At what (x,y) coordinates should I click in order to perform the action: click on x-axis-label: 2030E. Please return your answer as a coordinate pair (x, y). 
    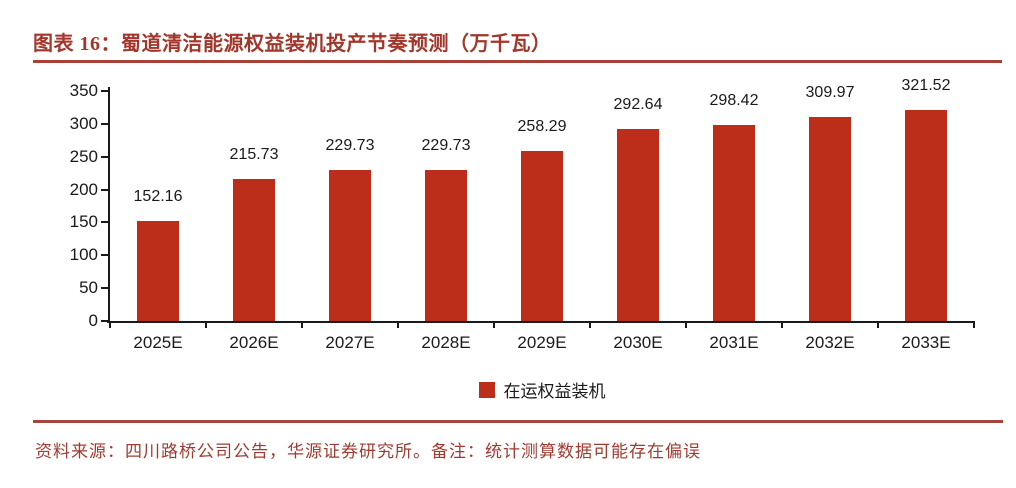
    Looking at the image, I should click on (638, 342).